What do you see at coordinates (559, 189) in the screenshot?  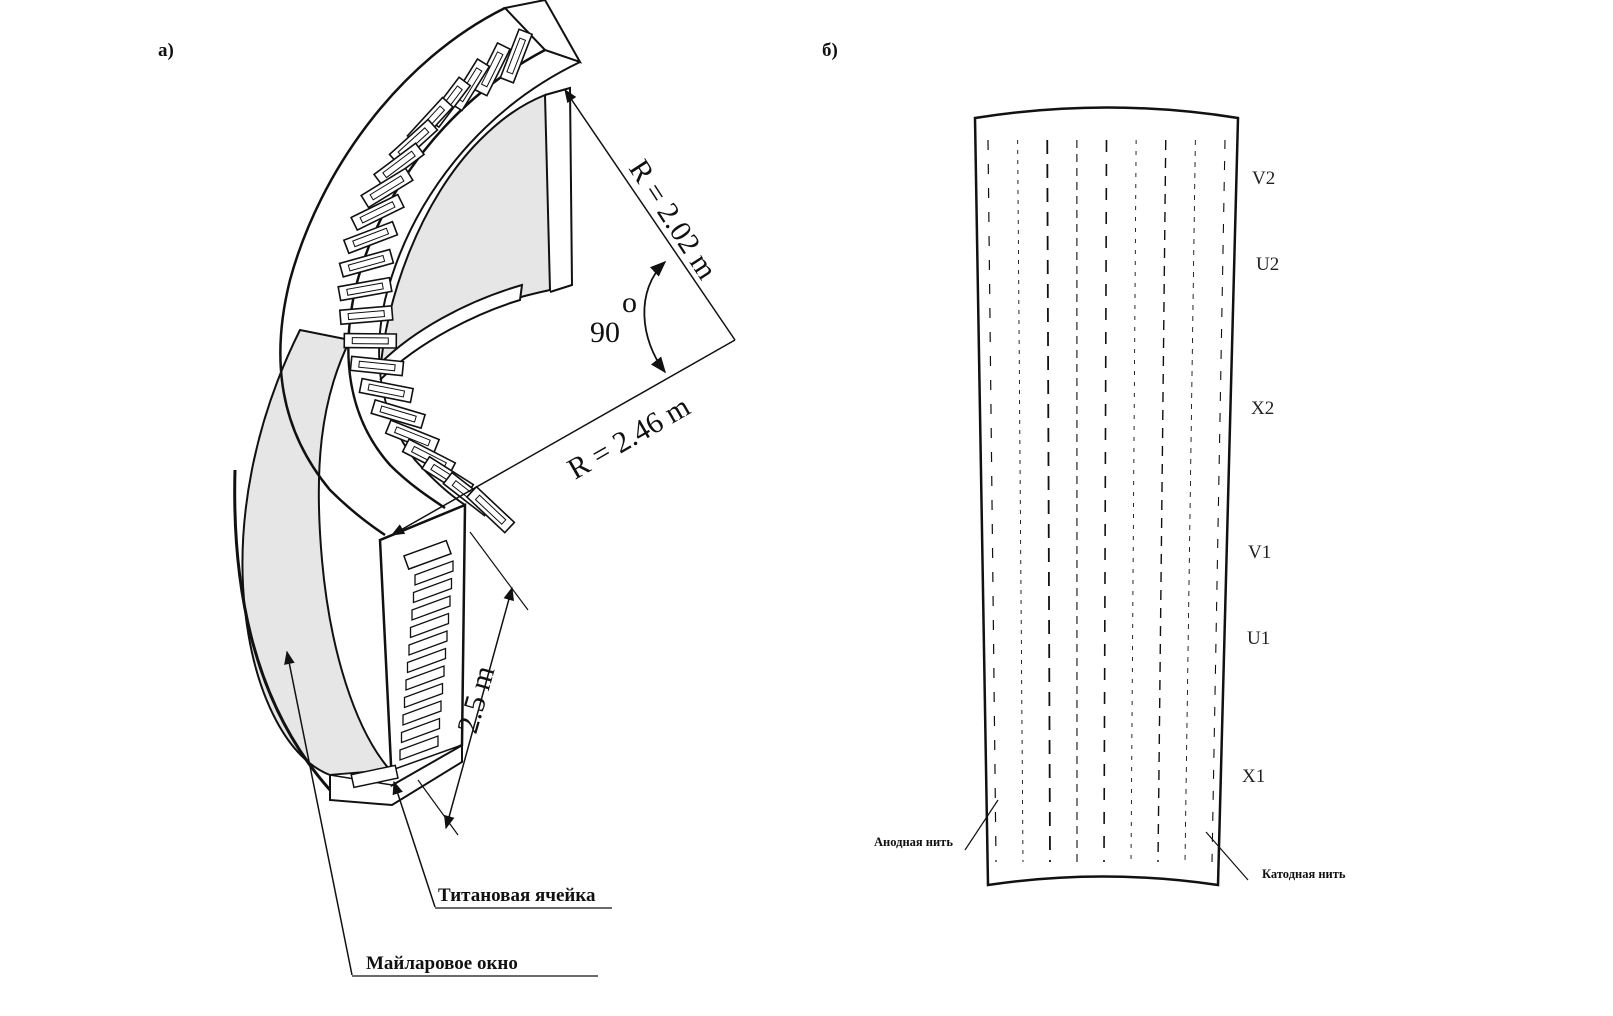 I see `inner-window-frame` at bounding box center [559, 189].